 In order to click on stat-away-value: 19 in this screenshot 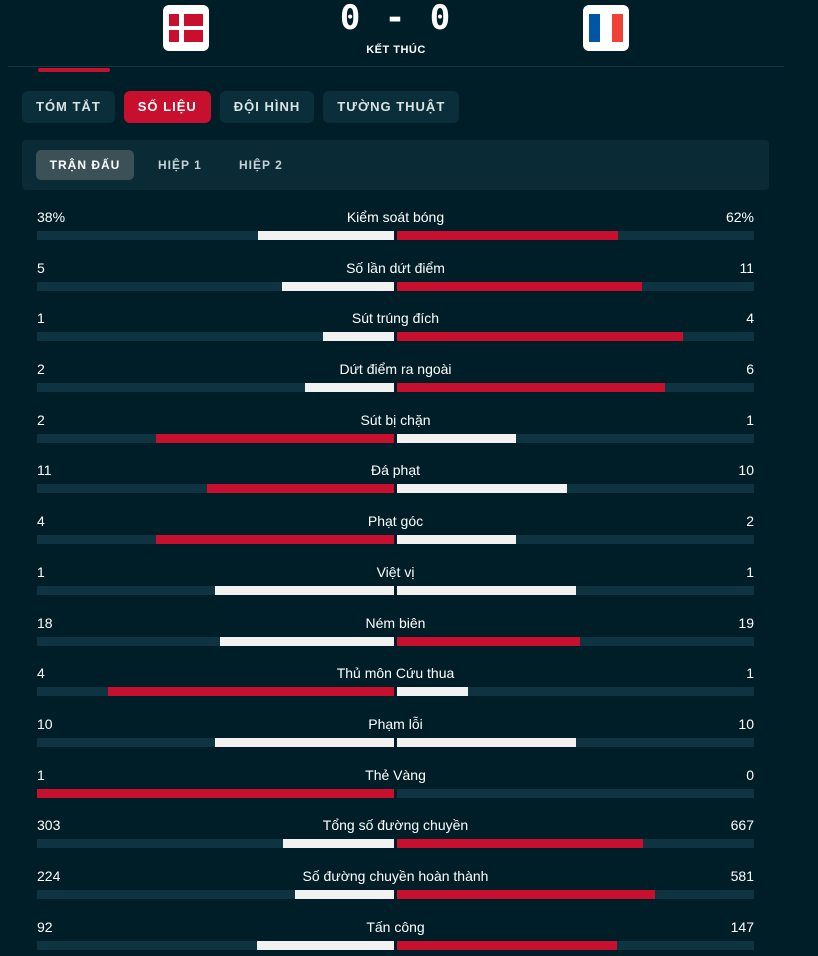, I will do `click(746, 622)`.